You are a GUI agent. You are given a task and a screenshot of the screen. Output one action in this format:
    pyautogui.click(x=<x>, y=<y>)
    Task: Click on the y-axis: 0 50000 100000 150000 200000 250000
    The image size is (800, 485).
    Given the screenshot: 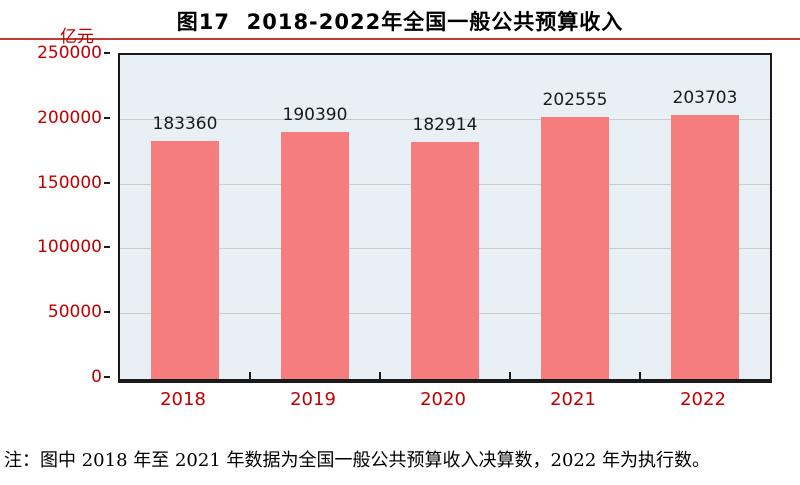 What is the action you would take?
    pyautogui.click(x=65, y=215)
    